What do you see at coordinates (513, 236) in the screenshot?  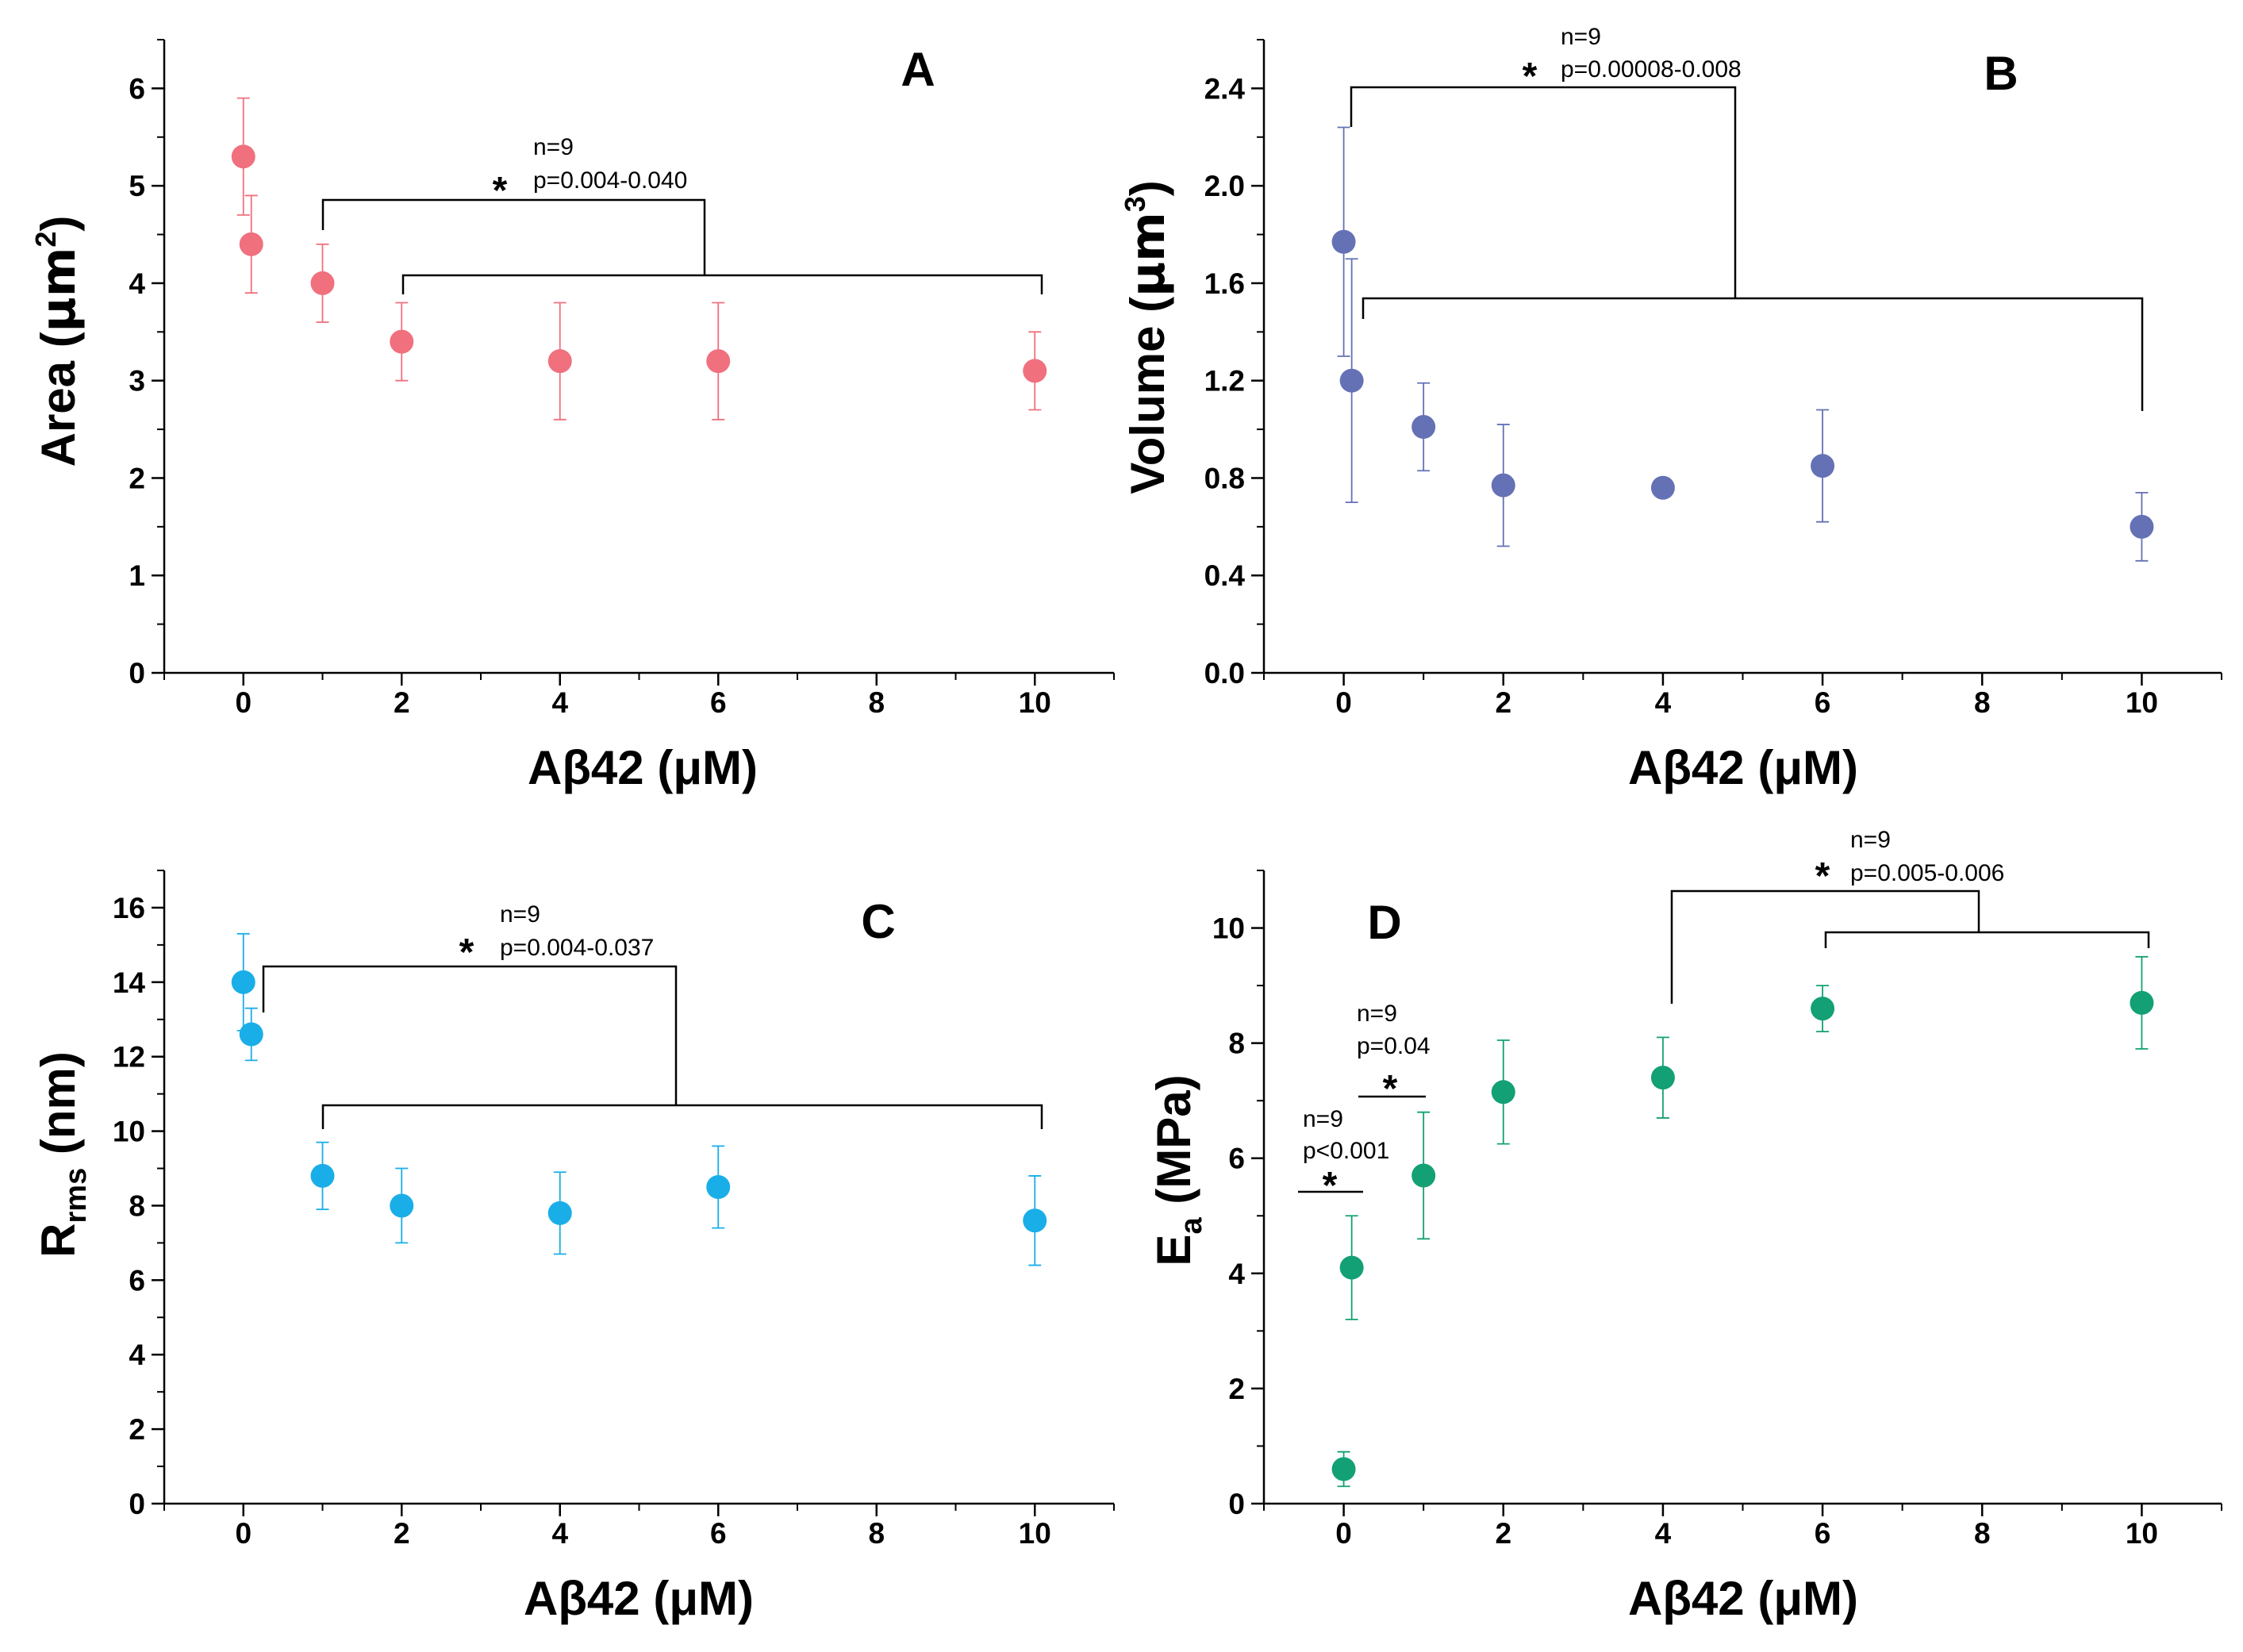 I see `bracket-a-upper` at bounding box center [513, 236].